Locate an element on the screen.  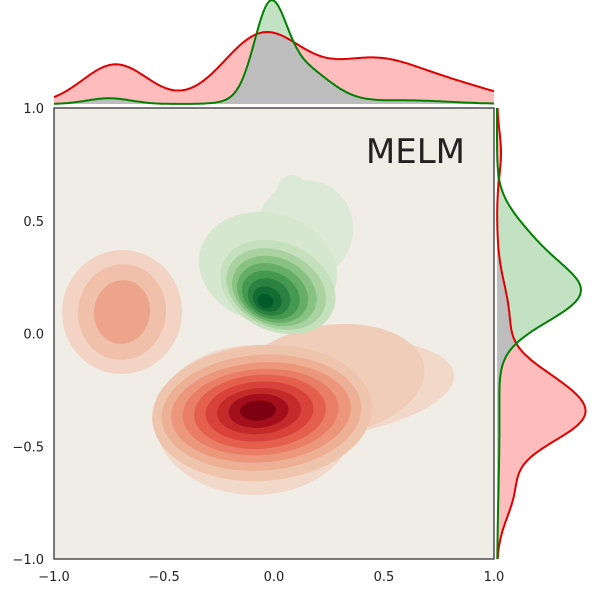
x-tick-label: −0.5 is located at coordinates (164, 577).